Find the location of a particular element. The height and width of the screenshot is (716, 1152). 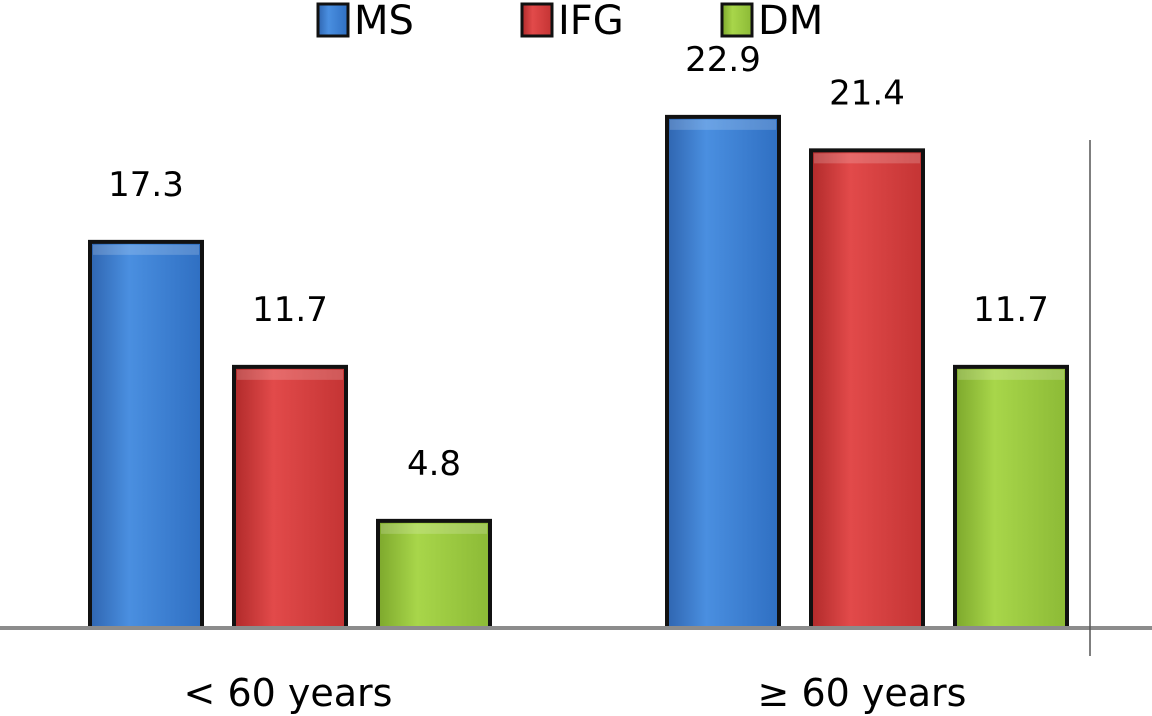

legend-label-dm: DM is located at coordinates (790, 22).